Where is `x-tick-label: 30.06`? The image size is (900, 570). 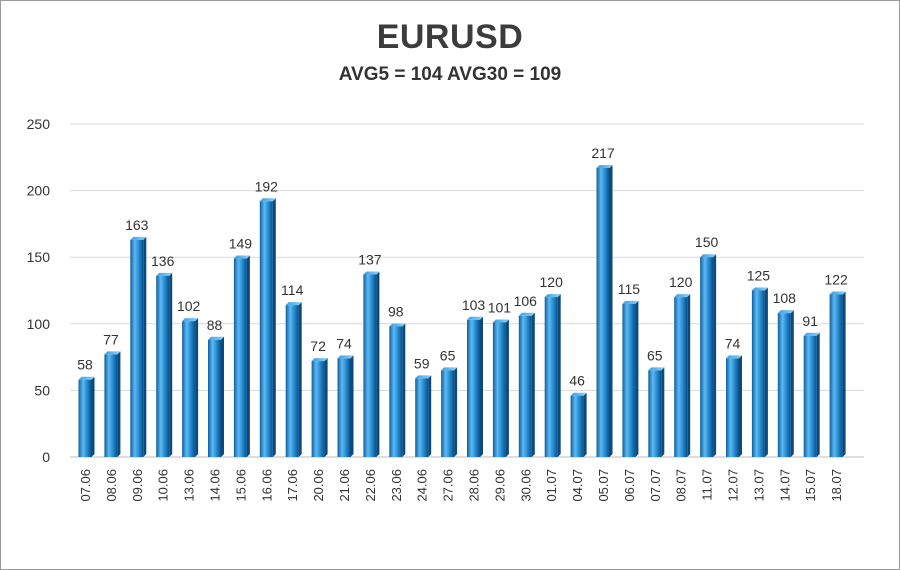 x-tick-label: 30.06 is located at coordinates (525, 485).